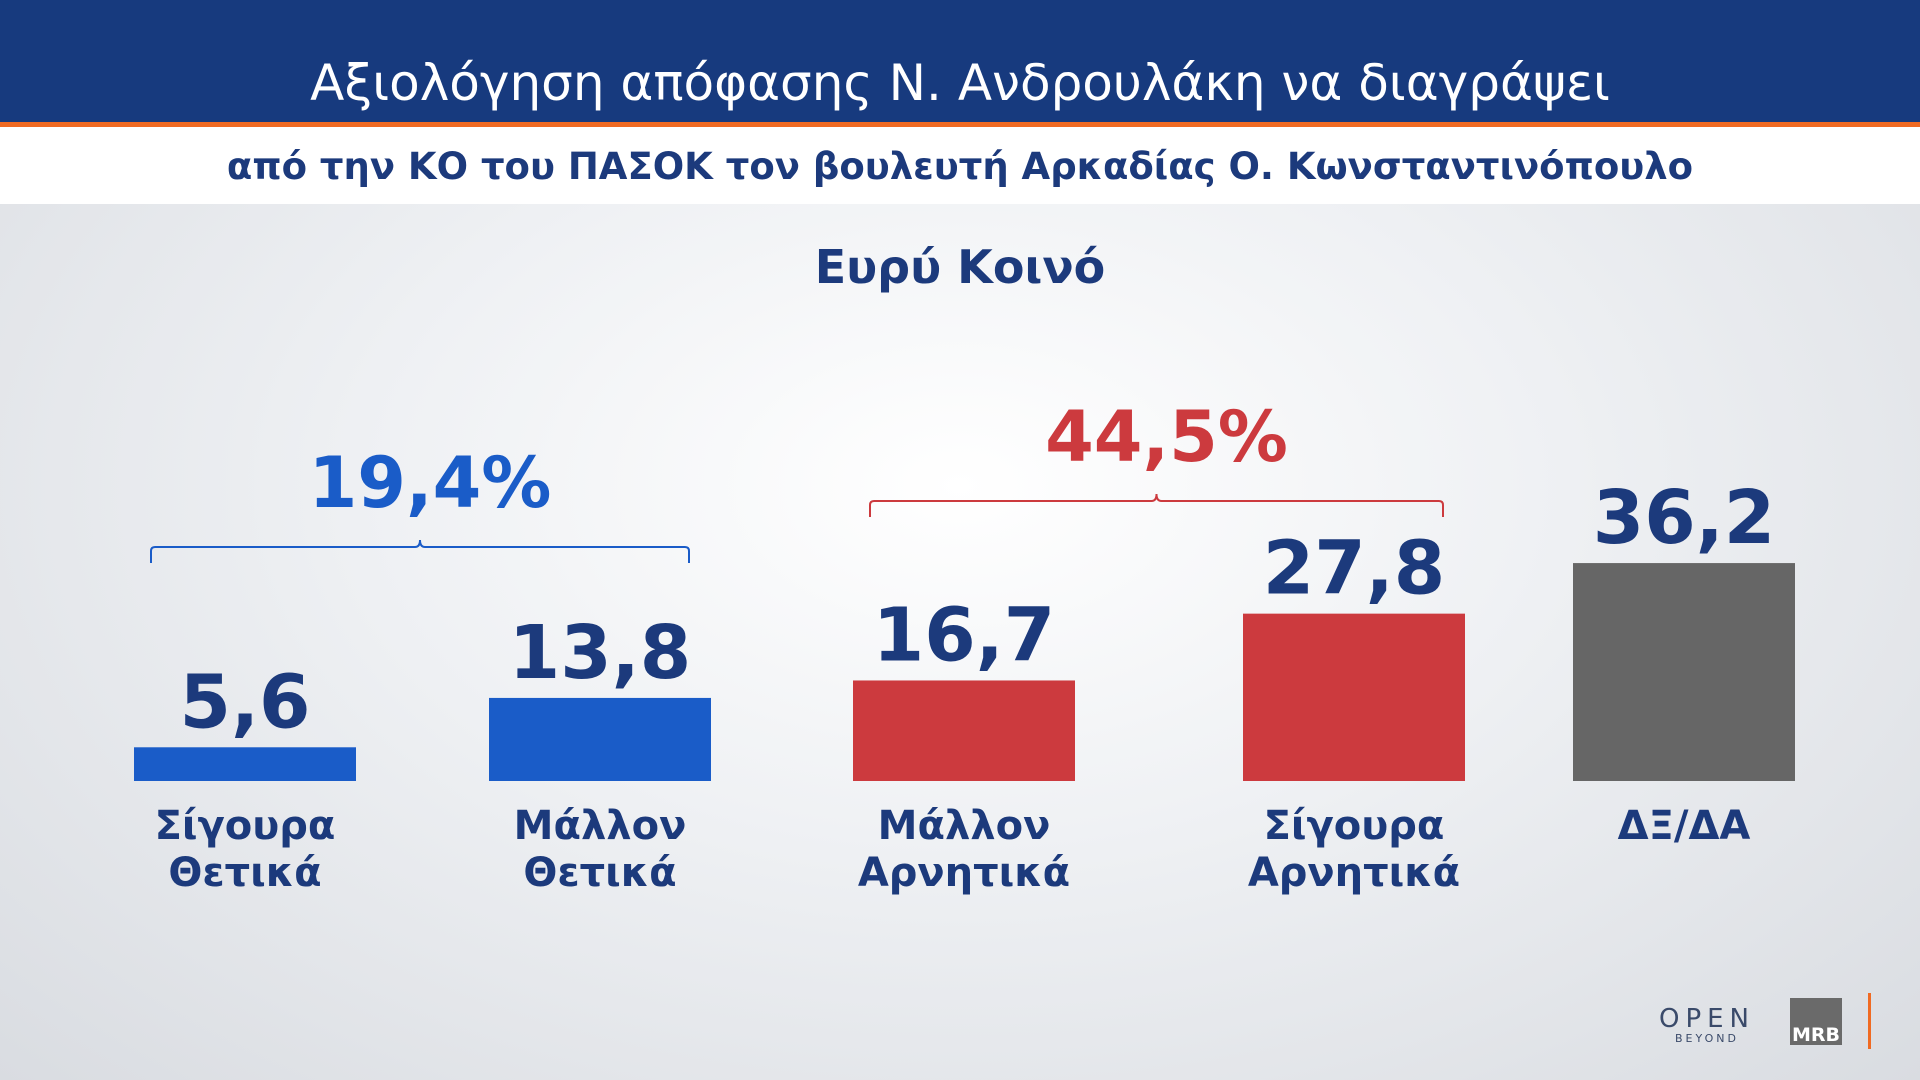 The height and width of the screenshot is (1080, 1920). Describe the element at coordinates (1166, 437) in the screenshot. I see `group-label: 44,5%` at that location.